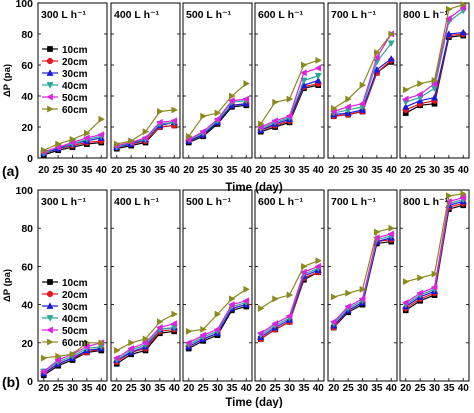 Image resolution: width=474 pixels, height=413 pixels. Describe the element at coordinates (426, 202) in the screenshot. I see `subplot-title: 800 L h⁻¹` at that location.